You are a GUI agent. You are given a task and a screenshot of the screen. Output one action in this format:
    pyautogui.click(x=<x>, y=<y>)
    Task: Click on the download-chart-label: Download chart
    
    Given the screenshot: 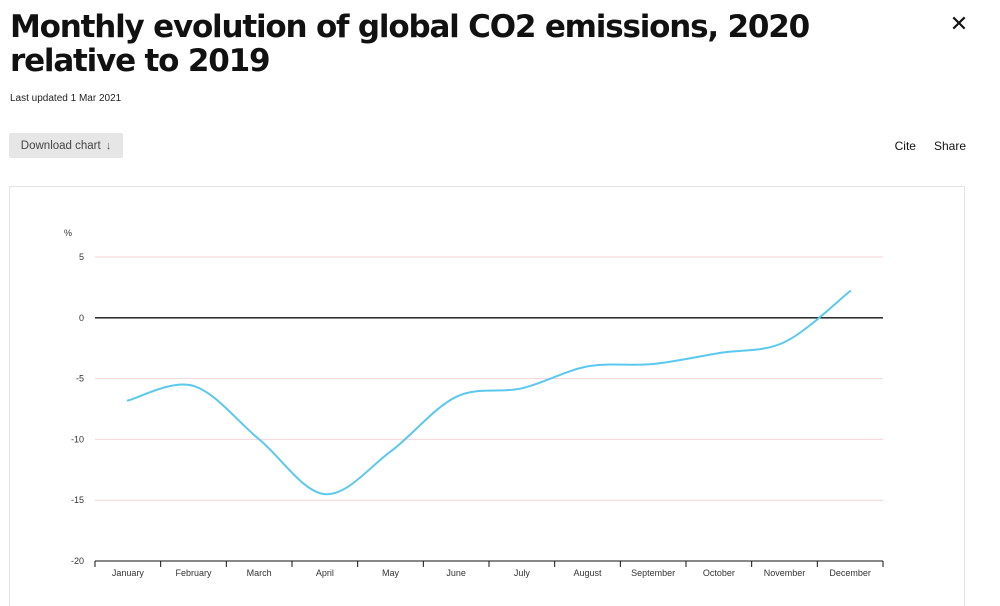 What is the action you would take?
    pyautogui.click(x=60, y=145)
    